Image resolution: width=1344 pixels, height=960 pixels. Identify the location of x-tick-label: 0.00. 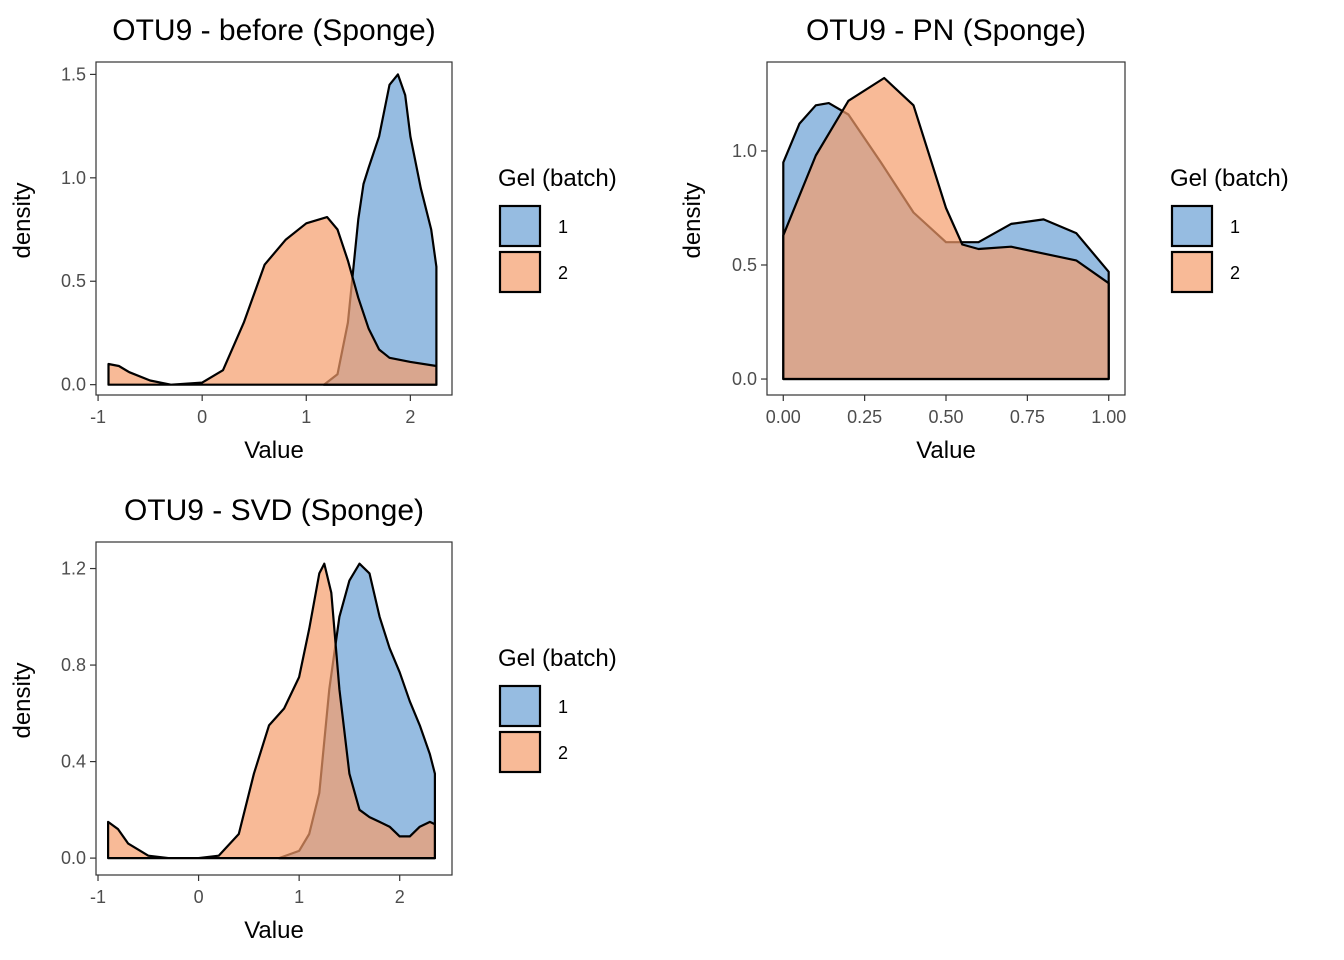
(783, 417).